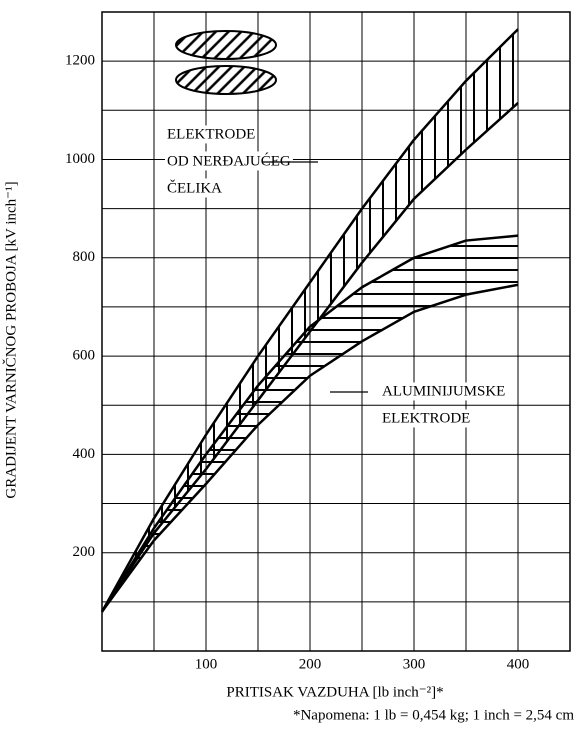 The width and height of the screenshot is (577, 729). Describe the element at coordinates (80, 61) in the screenshot. I see `y-tick-label: 1200` at that location.